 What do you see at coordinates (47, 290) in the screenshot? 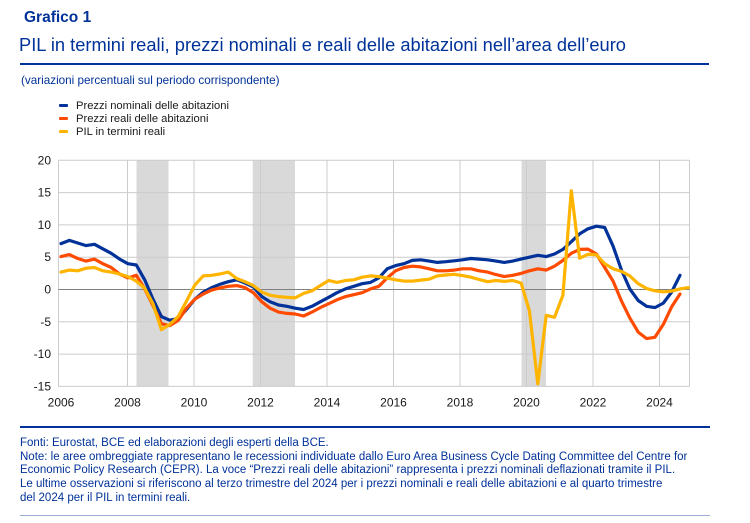
I see `svg-text: 0` at bounding box center [47, 290].